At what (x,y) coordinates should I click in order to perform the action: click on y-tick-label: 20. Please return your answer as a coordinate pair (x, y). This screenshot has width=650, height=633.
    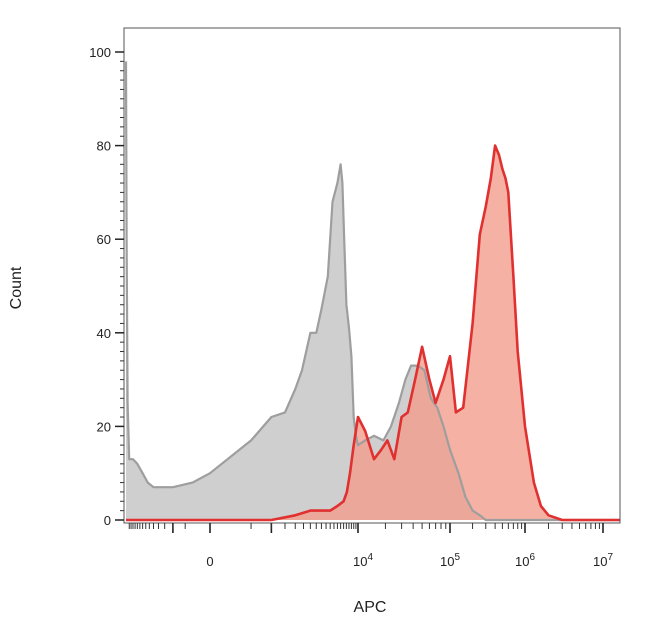
    Looking at the image, I should click on (104, 426).